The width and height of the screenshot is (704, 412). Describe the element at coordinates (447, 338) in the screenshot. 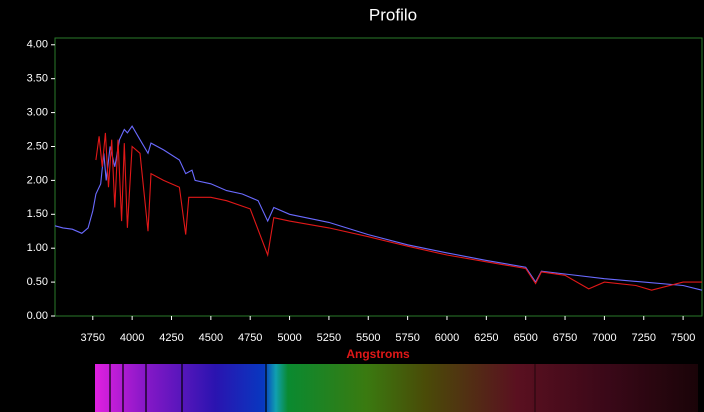

I see `x-tick-label: 6000` at that location.